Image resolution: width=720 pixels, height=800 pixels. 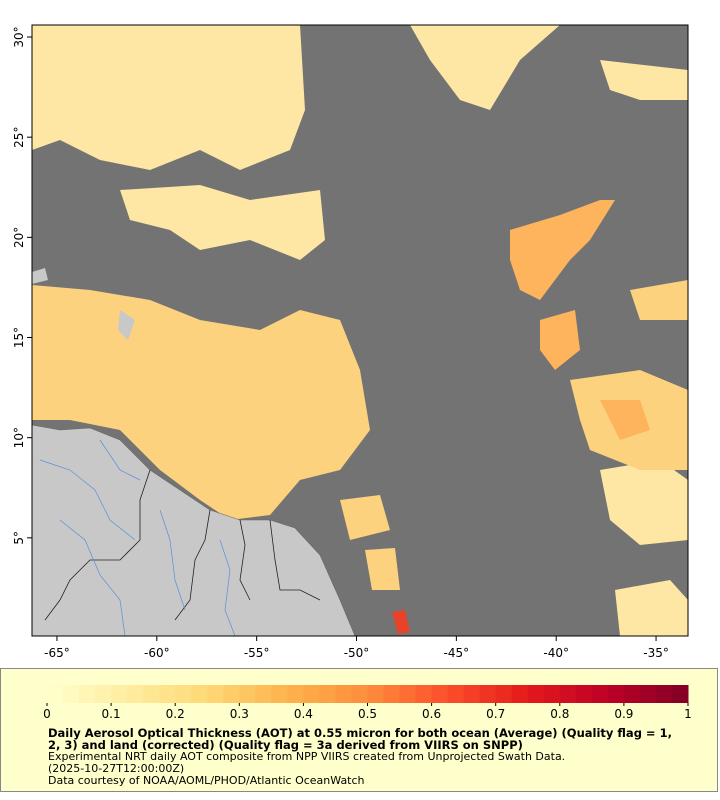 What do you see at coordinates (357, 653) in the screenshot?
I see `x-tick-label: -50°` at bounding box center [357, 653].